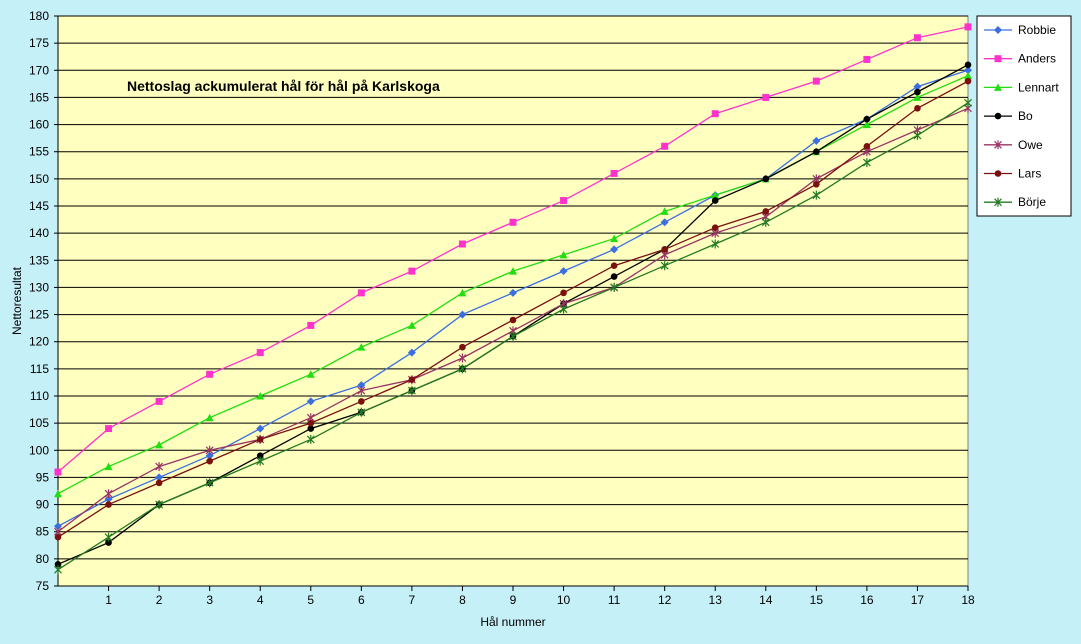  Describe the element at coordinates (614, 600) in the screenshot. I see `x-tick-label: 11` at that location.